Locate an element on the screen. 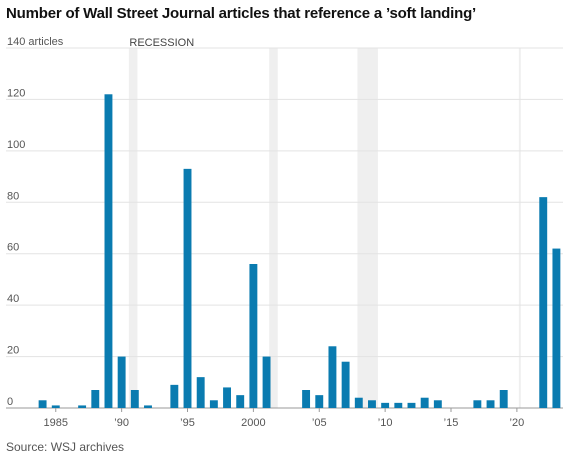 The width and height of the screenshot is (579, 459). bar-1995 is located at coordinates (187, 288).